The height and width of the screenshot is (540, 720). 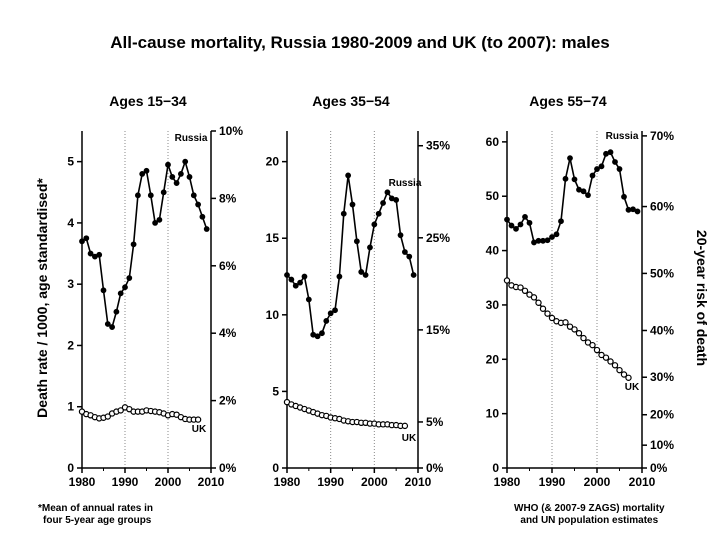 What do you see at coordinates (493, 359) in the screenshot?
I see `y-tick-label: 20` at bounding box center [493, 359].